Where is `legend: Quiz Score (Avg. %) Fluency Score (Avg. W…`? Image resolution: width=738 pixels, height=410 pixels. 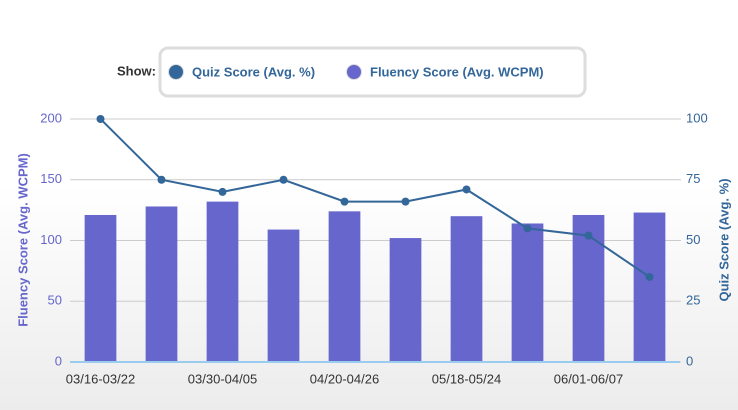
legend: Quiz Score (Avg. %) Fluency Score (Avg. W… is located at coordinates (356, 72).